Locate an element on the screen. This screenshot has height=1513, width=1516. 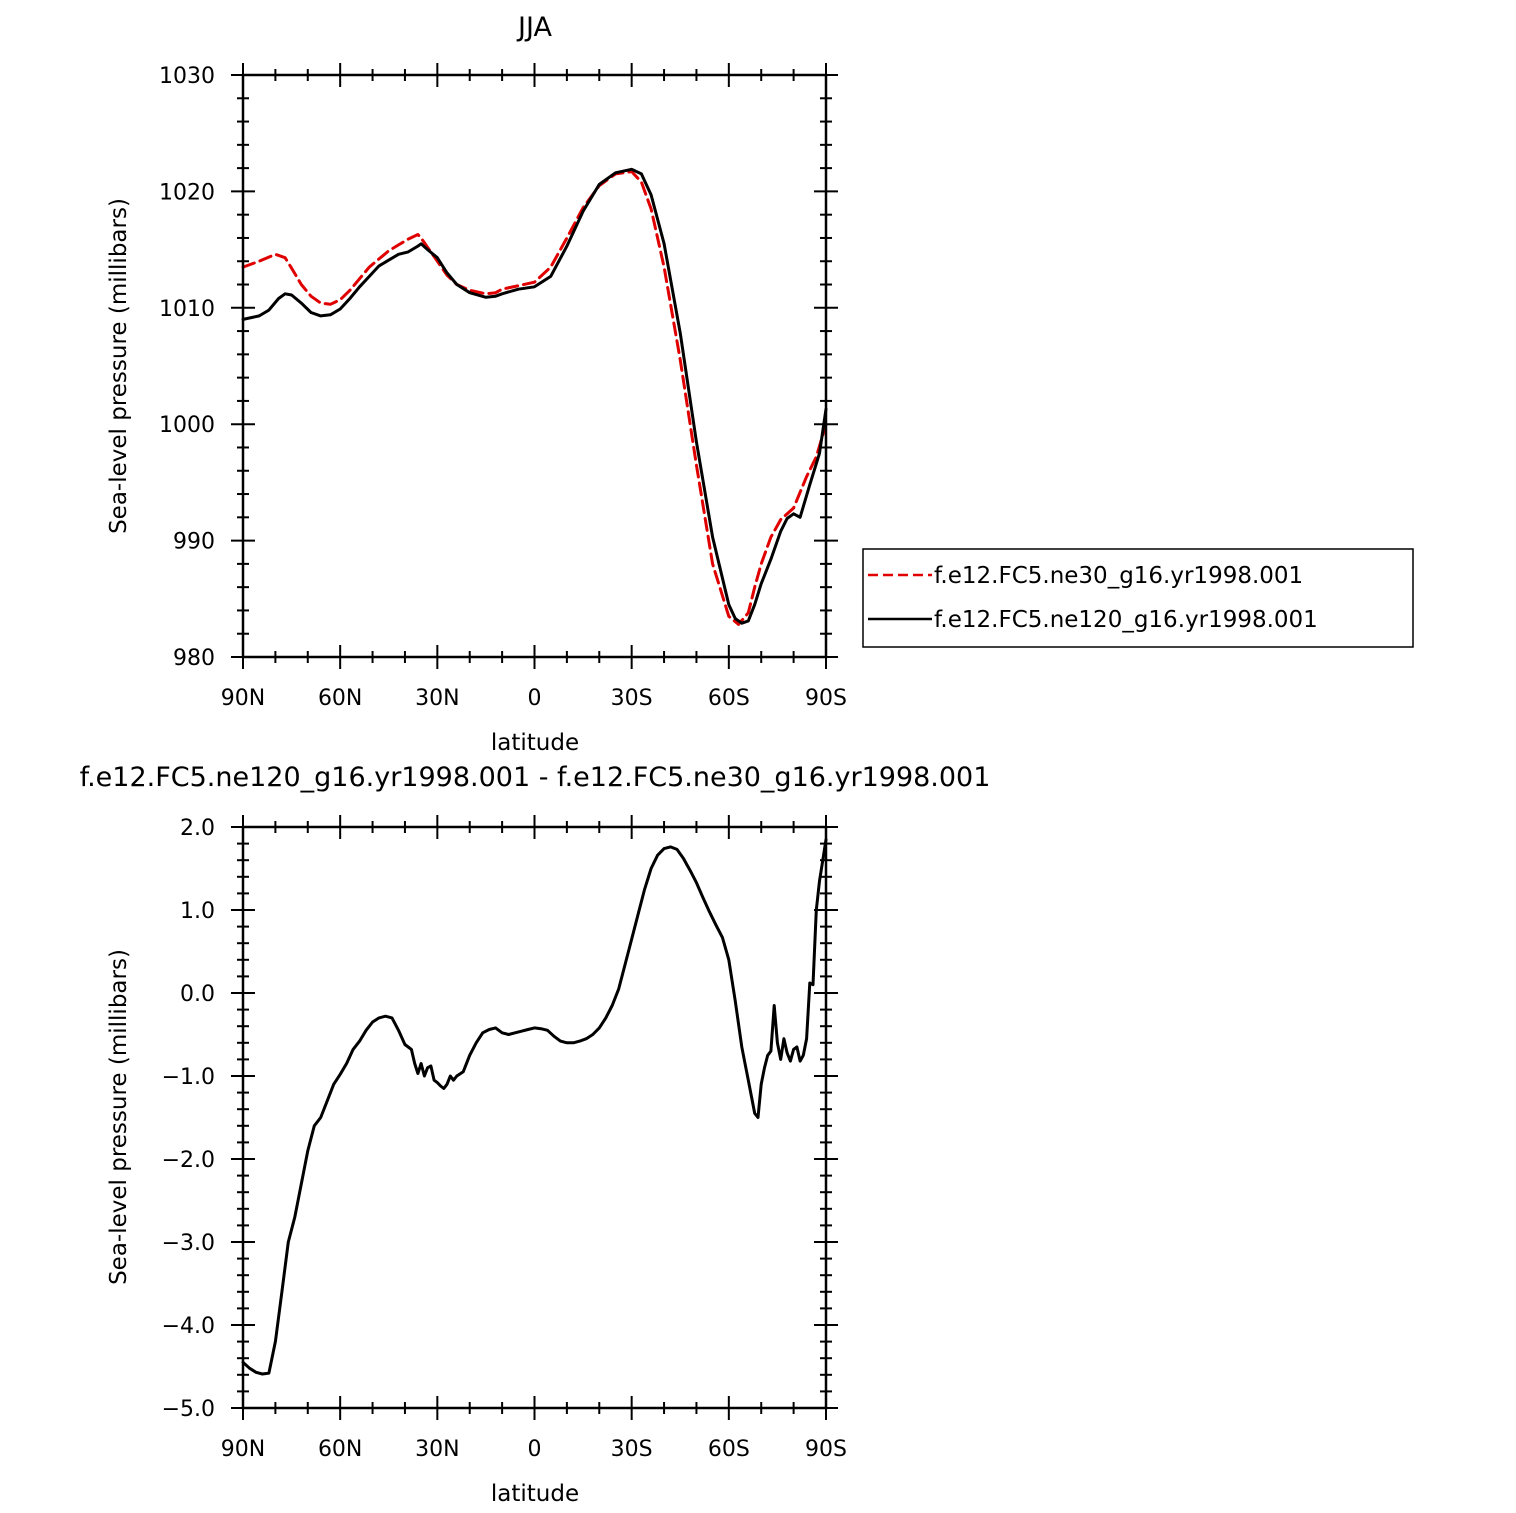
y-tick-label: 1.0 is located at coordinates (197, 911).